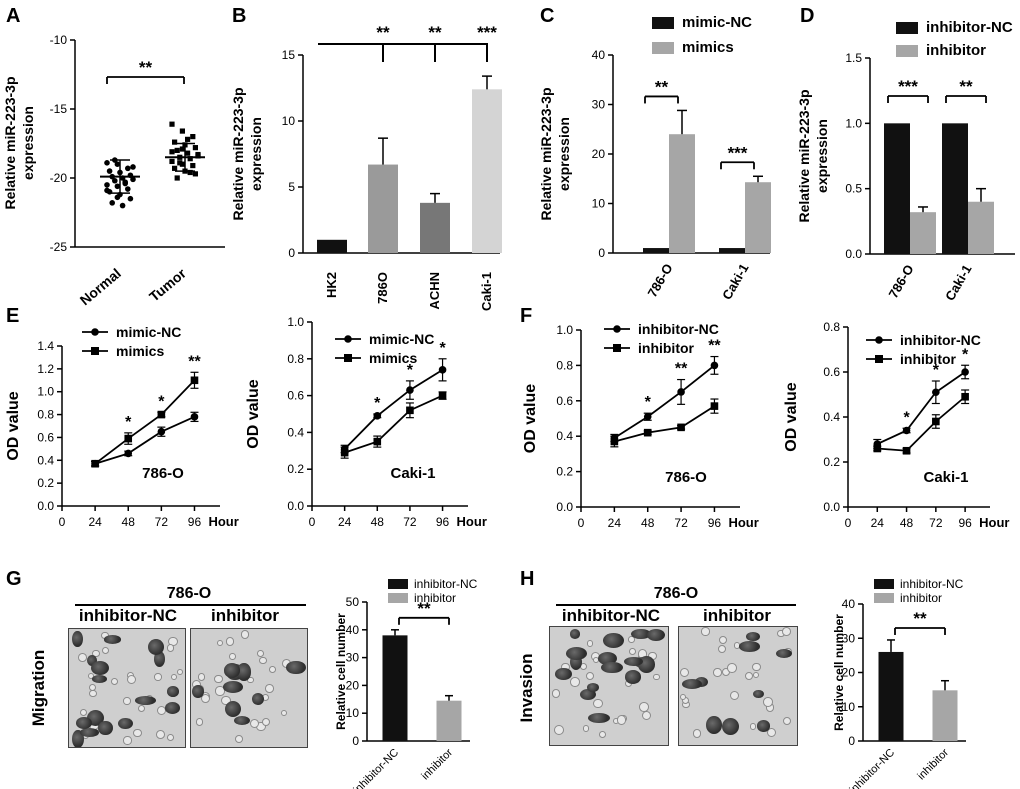 Image resolution: width=1020 pixels, height=789 pixels. Describe the element at coordinates (341, 671) in the screenshot. I see `panel-g-ylabel: Relative cell number` at that location.